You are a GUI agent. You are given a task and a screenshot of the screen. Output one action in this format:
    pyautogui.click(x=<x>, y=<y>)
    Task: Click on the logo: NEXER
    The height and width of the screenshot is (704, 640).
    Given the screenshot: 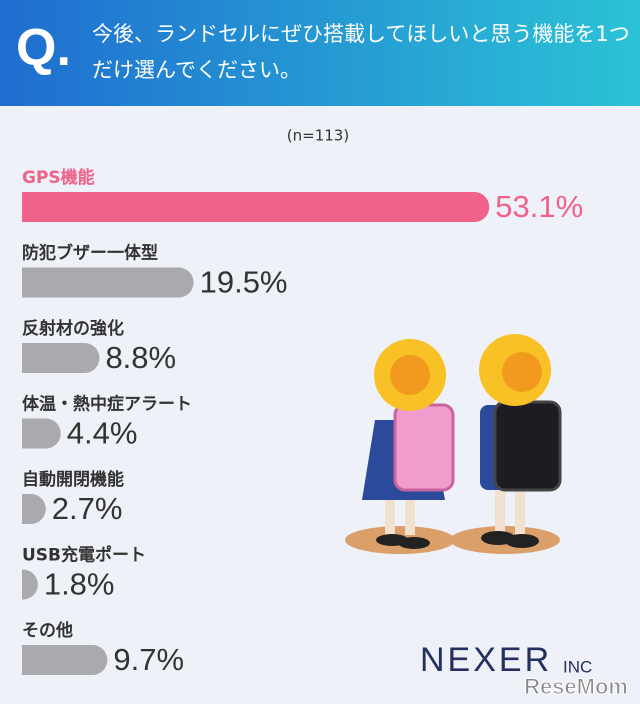 What is the action you would take?
    pyautogui.click(x=486, y=660)
    